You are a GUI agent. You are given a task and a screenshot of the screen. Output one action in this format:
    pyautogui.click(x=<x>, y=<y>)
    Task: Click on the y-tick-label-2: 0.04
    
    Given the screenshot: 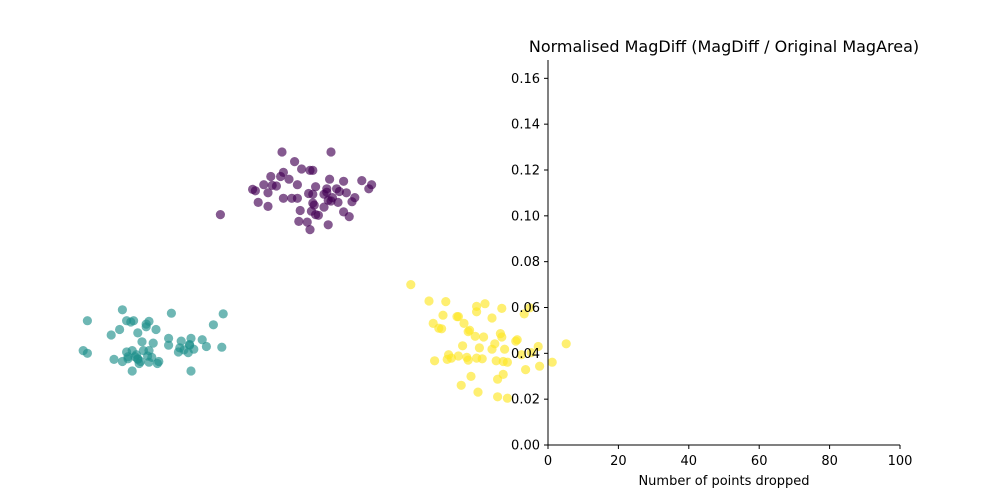 What is the action you would take?
    pyautogui.click(x=525, y=354)
    